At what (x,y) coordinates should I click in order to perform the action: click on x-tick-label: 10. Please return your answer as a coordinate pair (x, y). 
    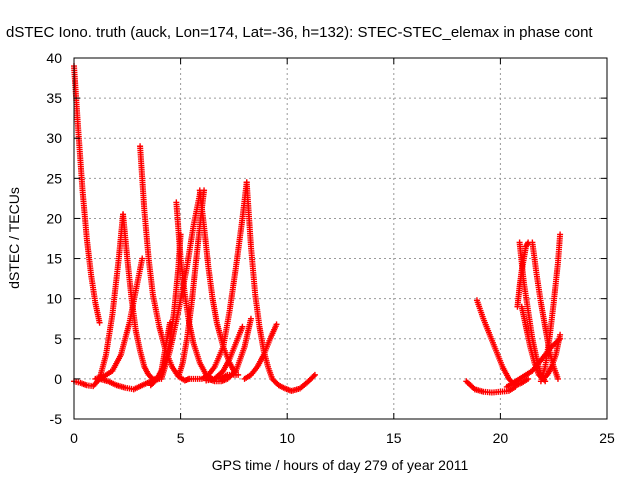
    Looking at the image, I should click on (287, 438).